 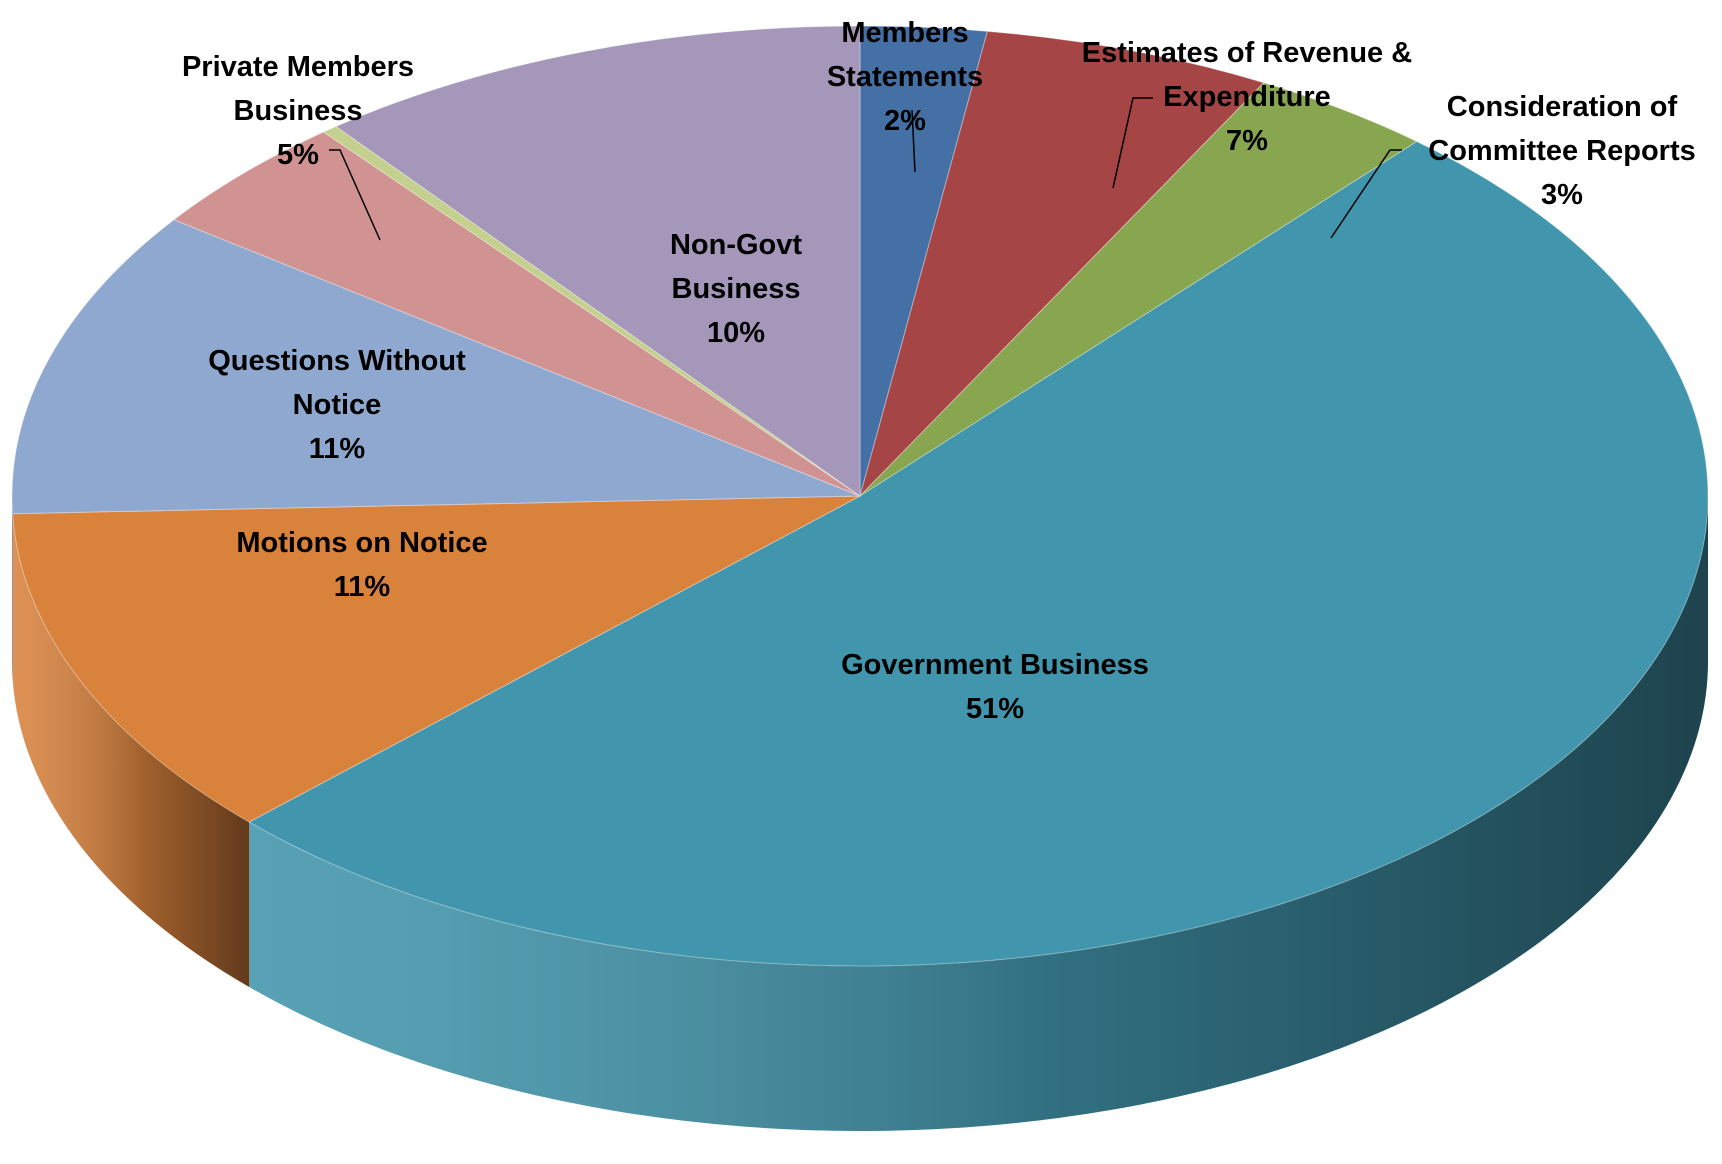 What do you see at coordinates (298, 67) in the screenshot?
I see `label-line-private-members-business: Private Members` at bounding box center [298, 67].